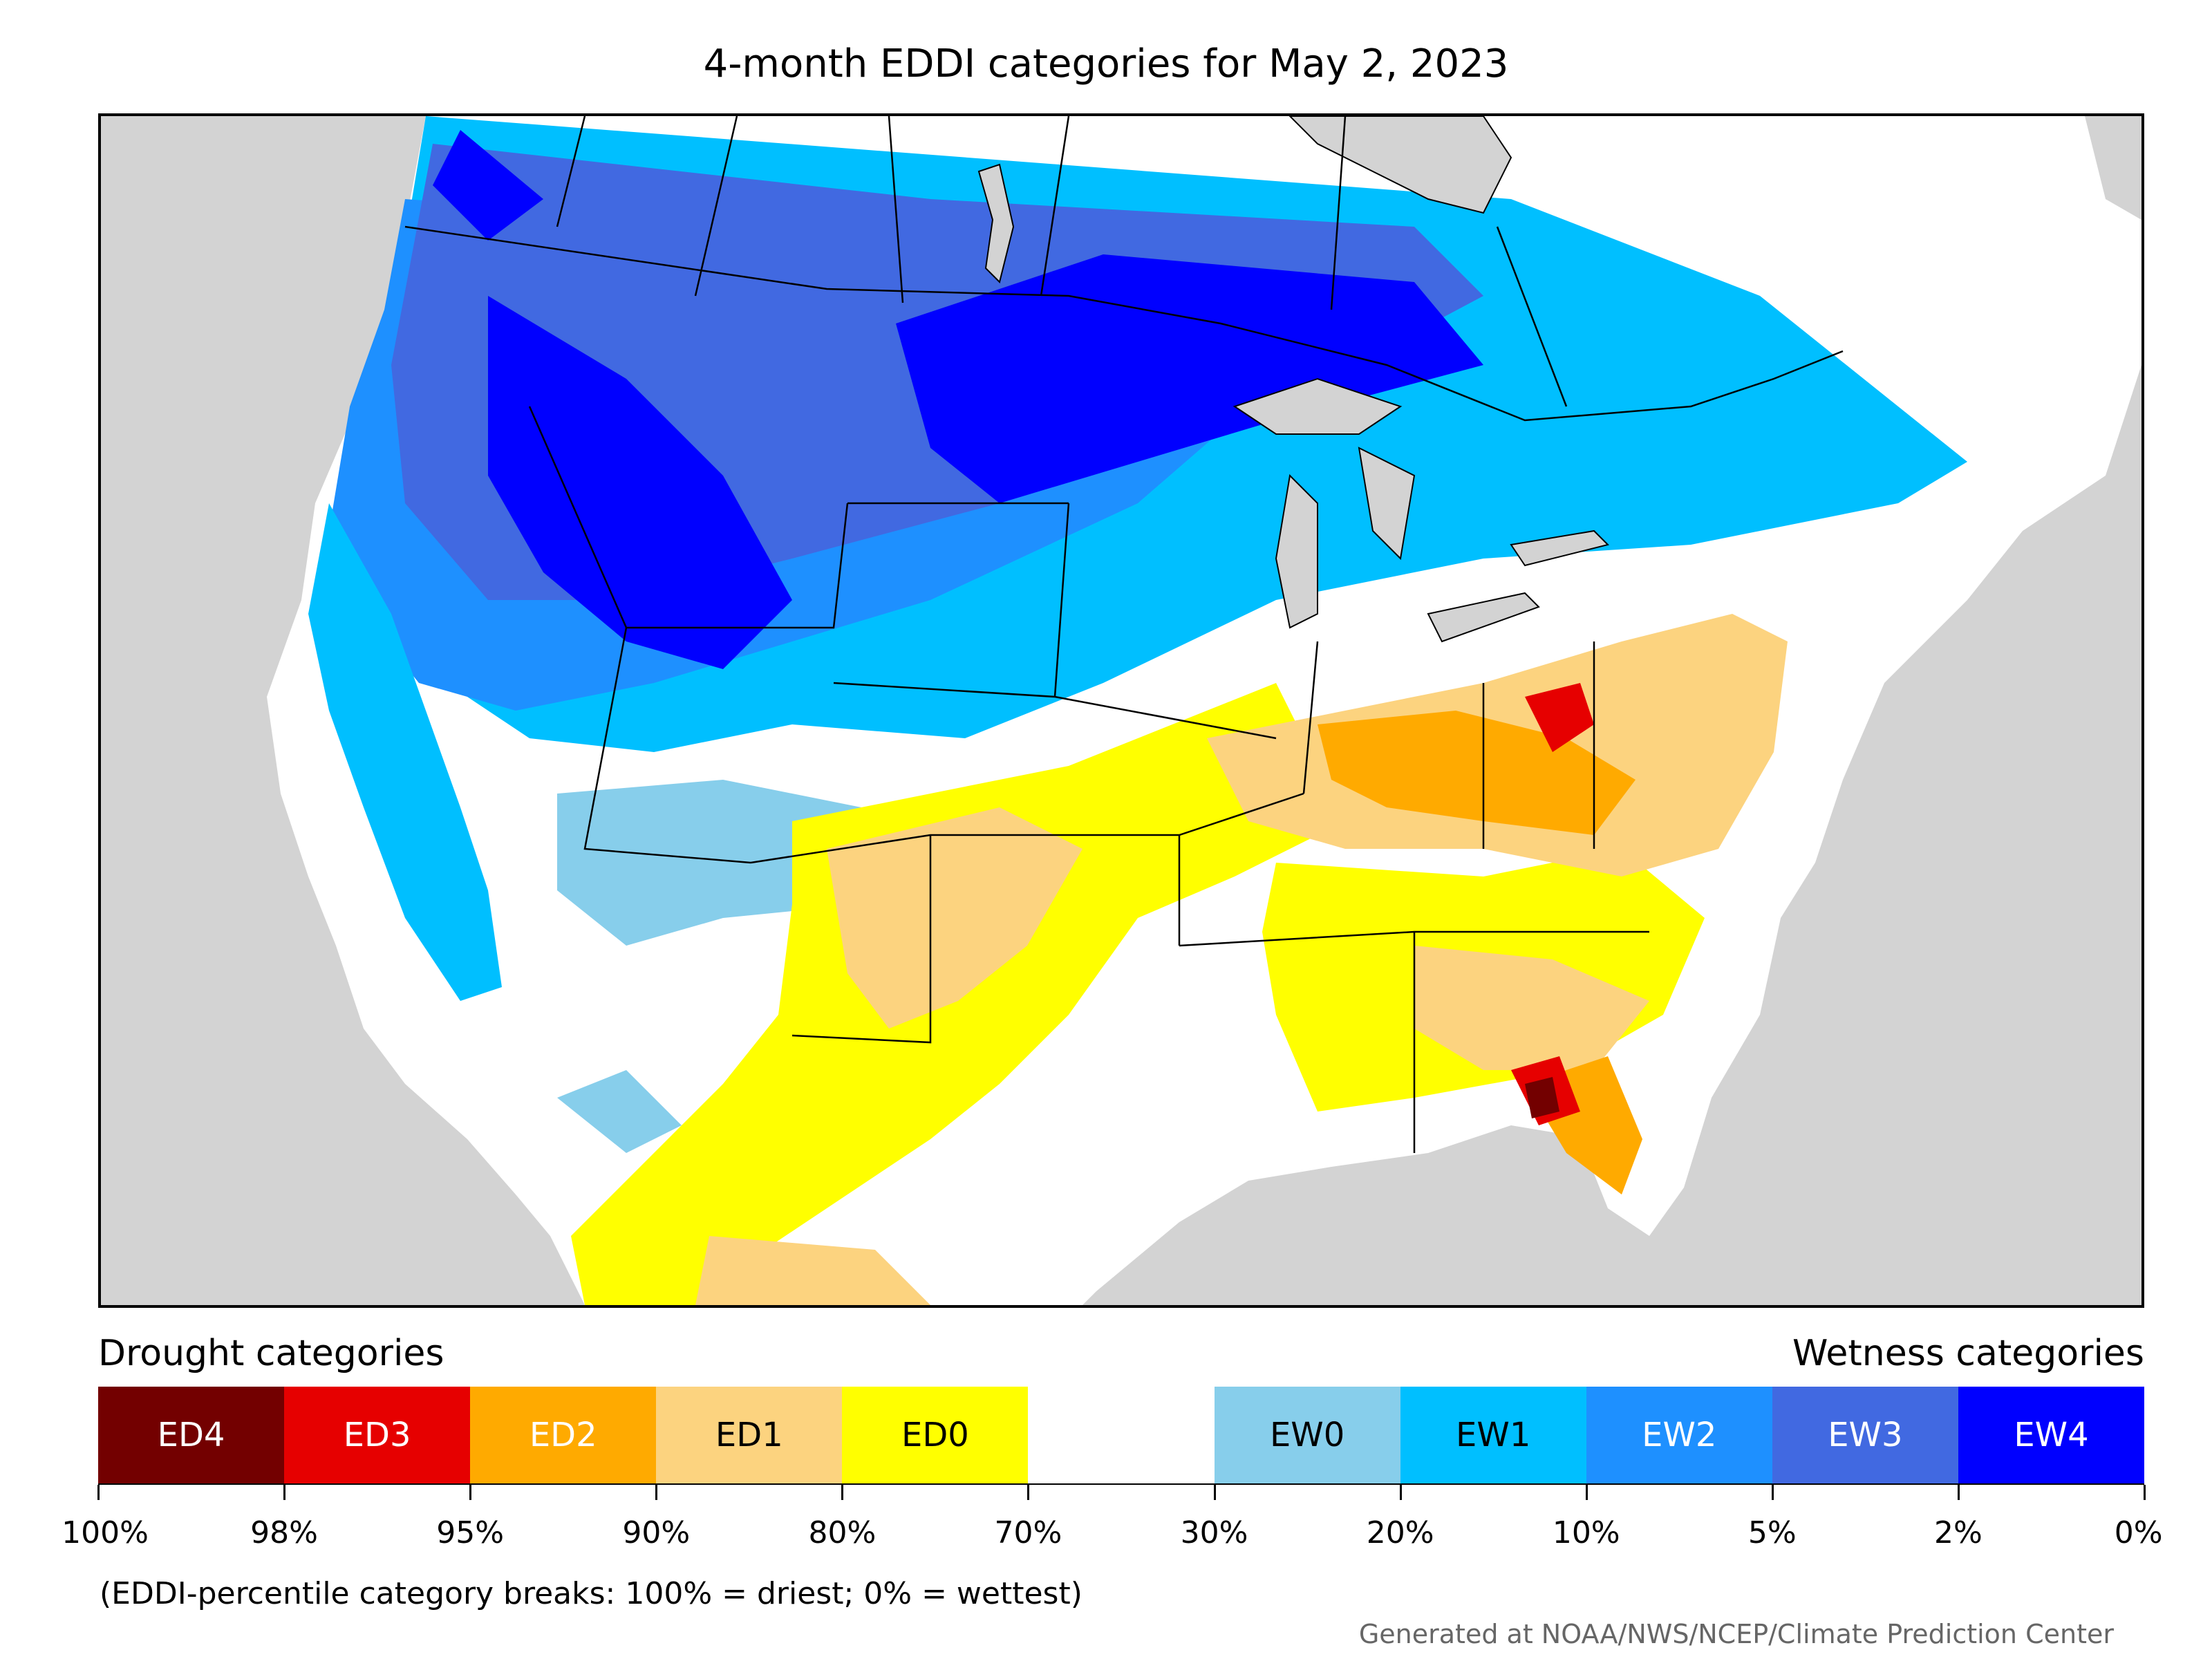 Image resolution: width=2212 pixels, height=1659 pixels. What do you see at coordinates (656, 1532) in the screenshot?
I see `legend-tick-label: 90%` at bounding box center [656, 1532].